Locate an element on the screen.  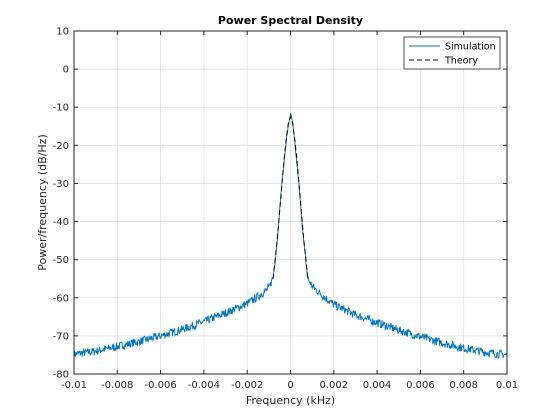
chart-title: Power Spectral Density is located at coordinates (290, 20).